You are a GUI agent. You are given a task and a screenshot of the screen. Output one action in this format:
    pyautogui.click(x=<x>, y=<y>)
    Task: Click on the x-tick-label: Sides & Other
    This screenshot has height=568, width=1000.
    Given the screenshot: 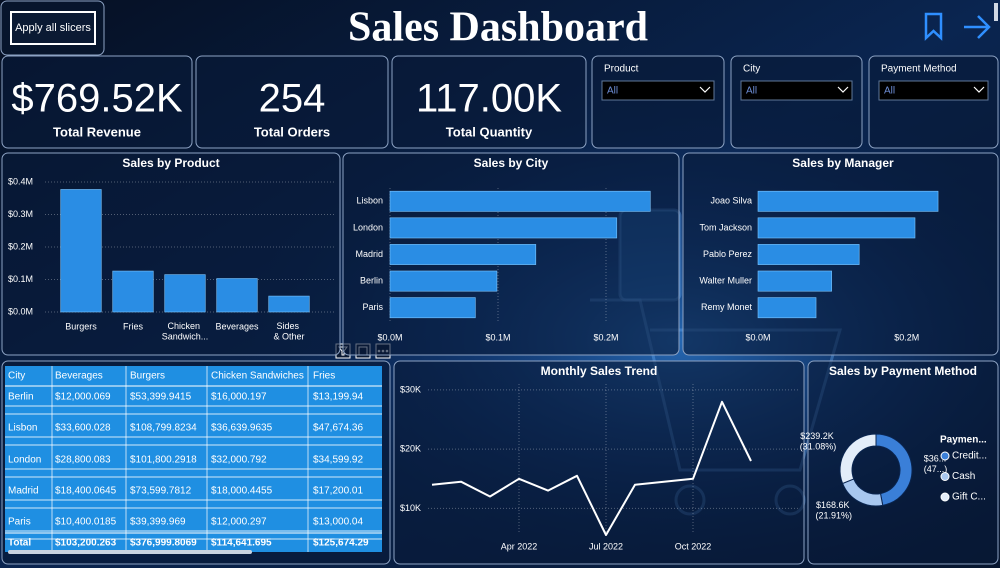 What is the action you would take?
    pyautogui.click(x=288, y=331)
    